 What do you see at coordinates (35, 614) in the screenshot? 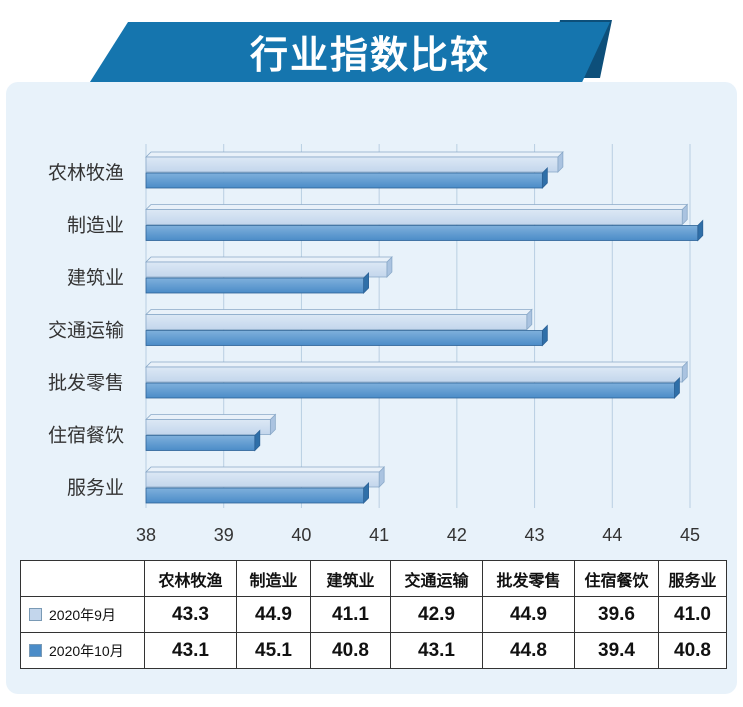
I see `sept-swatch` at bounding box center [35, 614].